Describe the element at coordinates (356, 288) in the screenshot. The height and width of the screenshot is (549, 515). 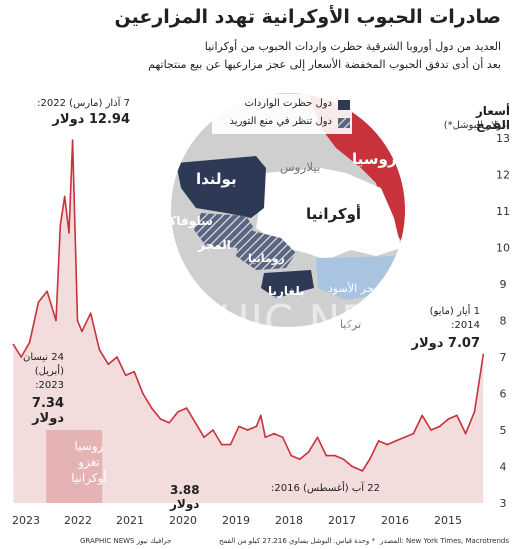
I see `map-label-black-sea: البحر الأسود` at that location.